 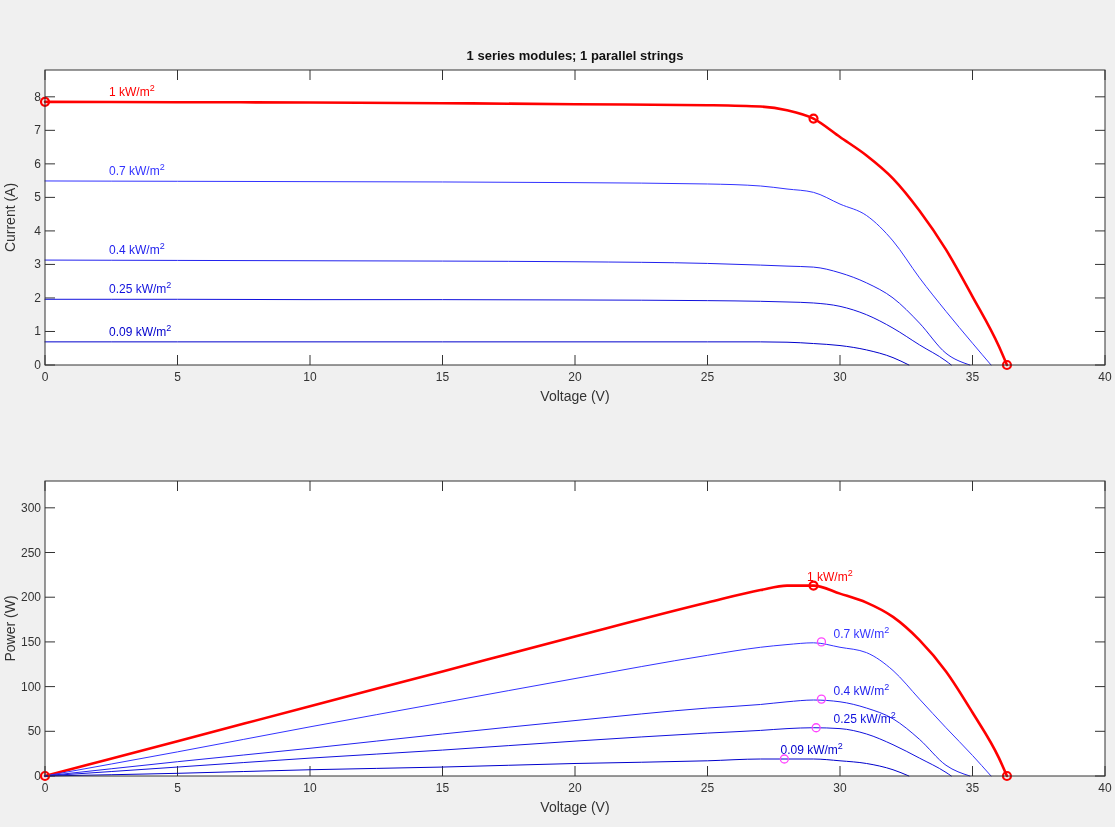 I want to click on y-tick-label: 1, so click(x=38, y=331).